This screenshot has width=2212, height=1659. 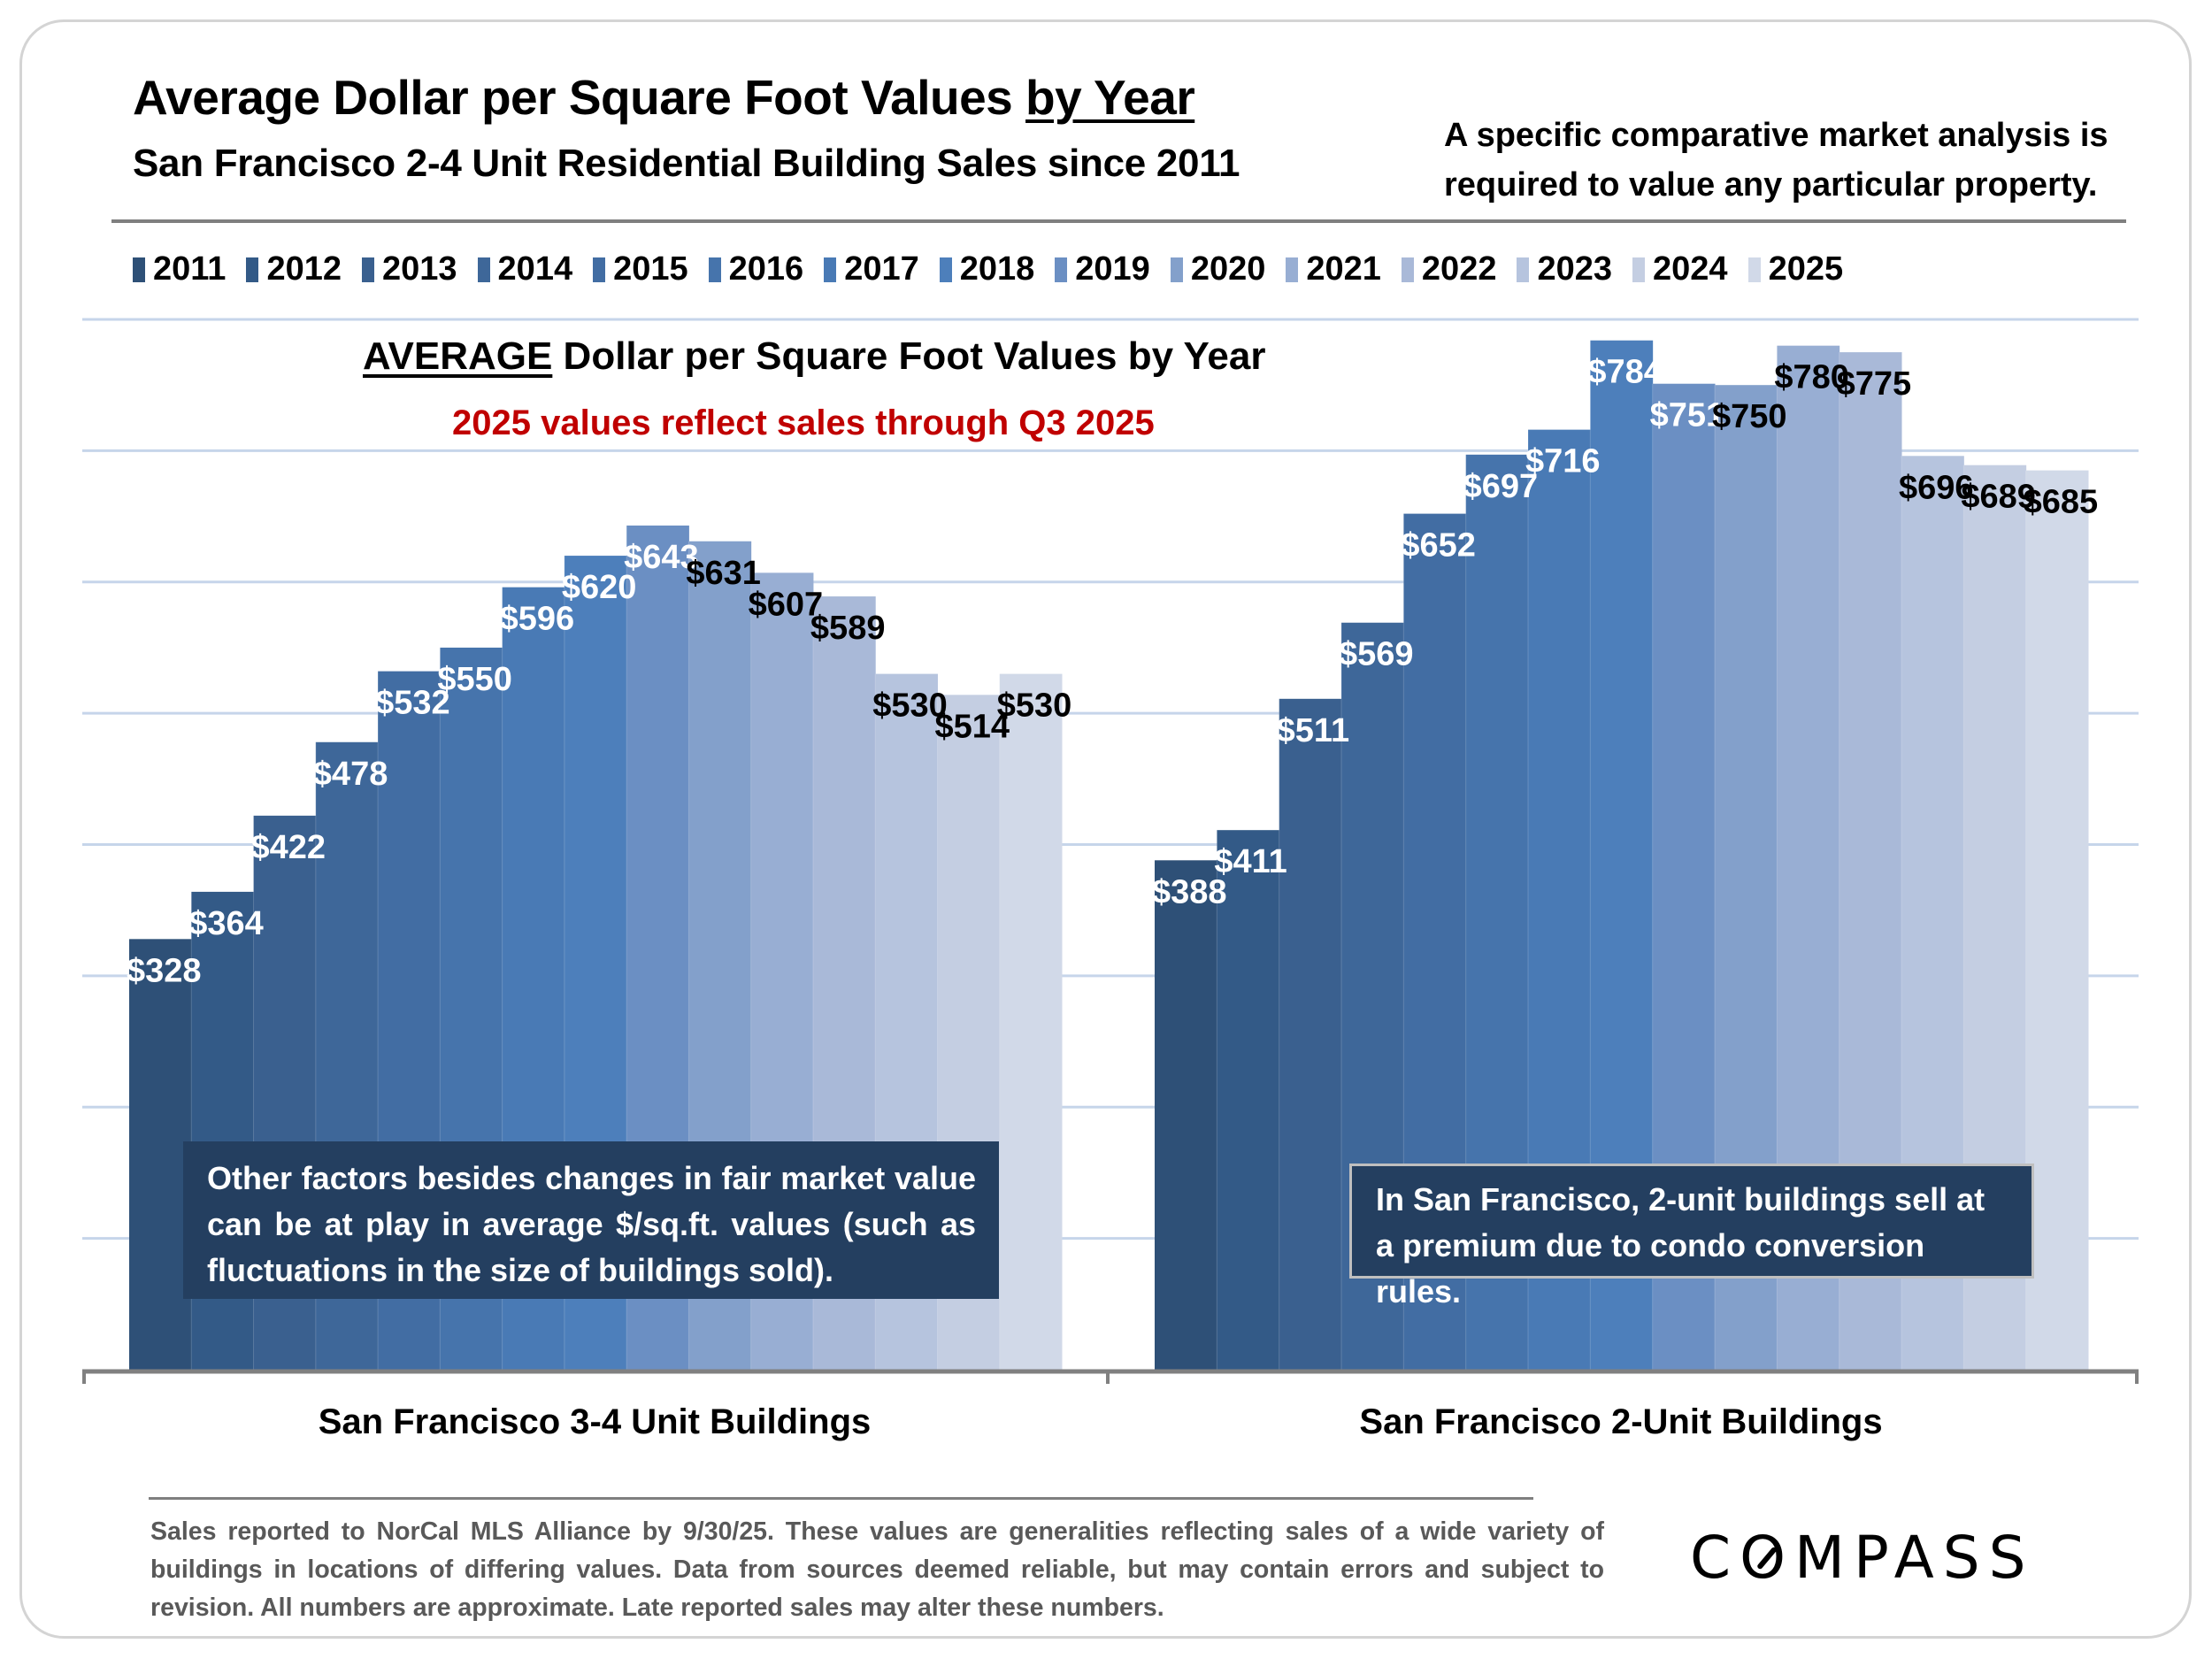 I want to click on compass-logo: COMPASS, so click(x=1862, y=1558).